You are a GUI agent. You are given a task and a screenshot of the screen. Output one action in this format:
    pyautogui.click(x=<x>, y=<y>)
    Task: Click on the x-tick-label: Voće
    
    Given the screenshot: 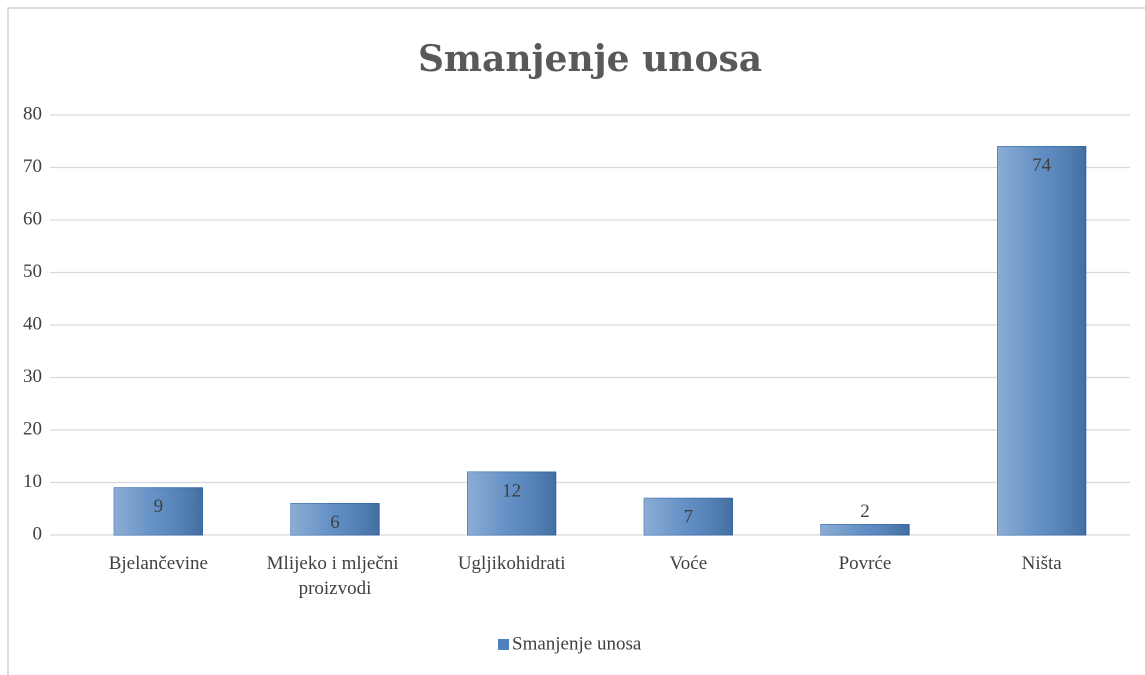 What is the action you would take?
    pyautogui.click(x=689, y=563)
    